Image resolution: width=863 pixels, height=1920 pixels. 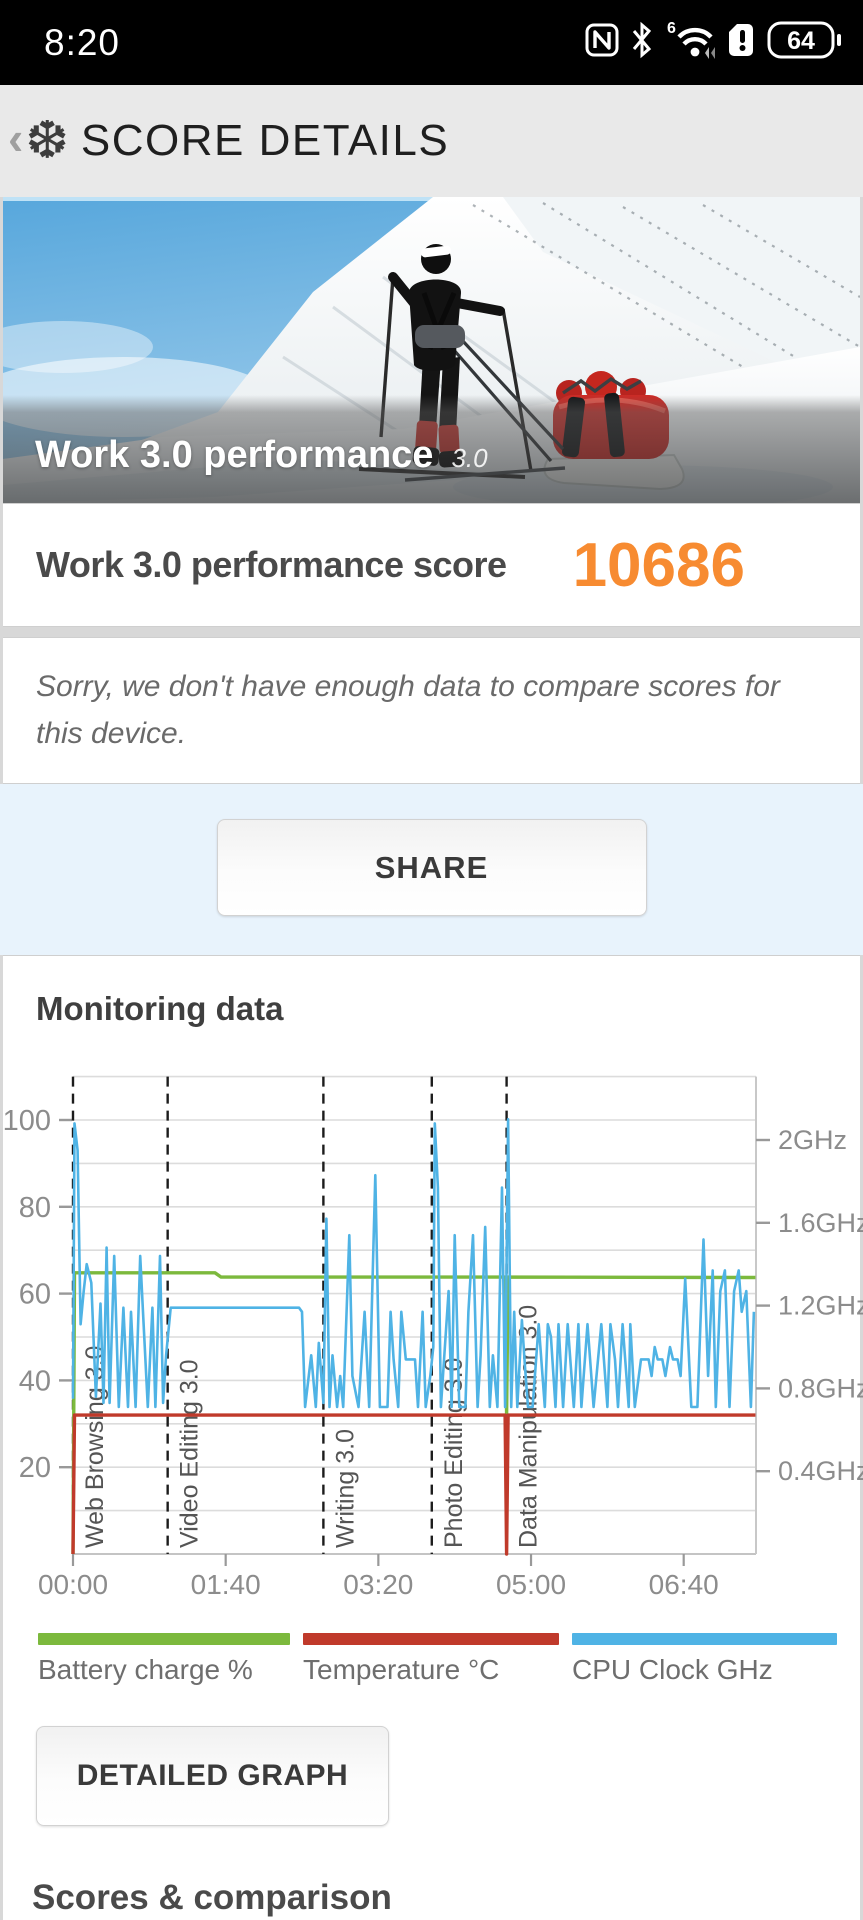 What do you see at coordinates (658, 565) in the screenshot?
I see `score-value: 10686` at bounding box center [658, 565].